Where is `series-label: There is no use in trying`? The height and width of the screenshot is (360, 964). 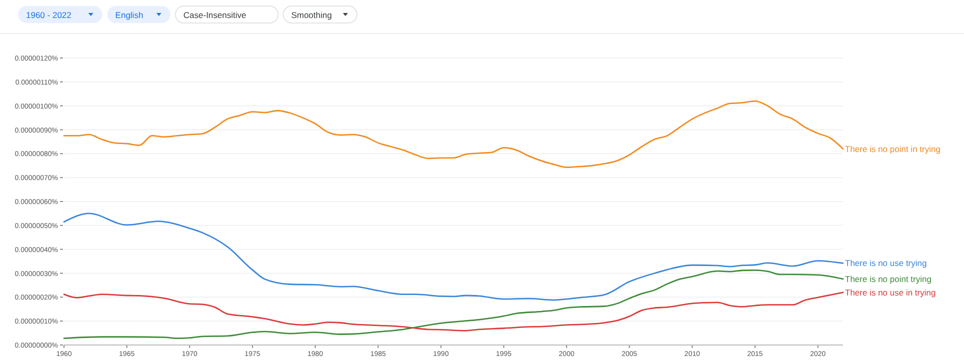 series-label: There is no use in trying is located at coordinates (890, 292).